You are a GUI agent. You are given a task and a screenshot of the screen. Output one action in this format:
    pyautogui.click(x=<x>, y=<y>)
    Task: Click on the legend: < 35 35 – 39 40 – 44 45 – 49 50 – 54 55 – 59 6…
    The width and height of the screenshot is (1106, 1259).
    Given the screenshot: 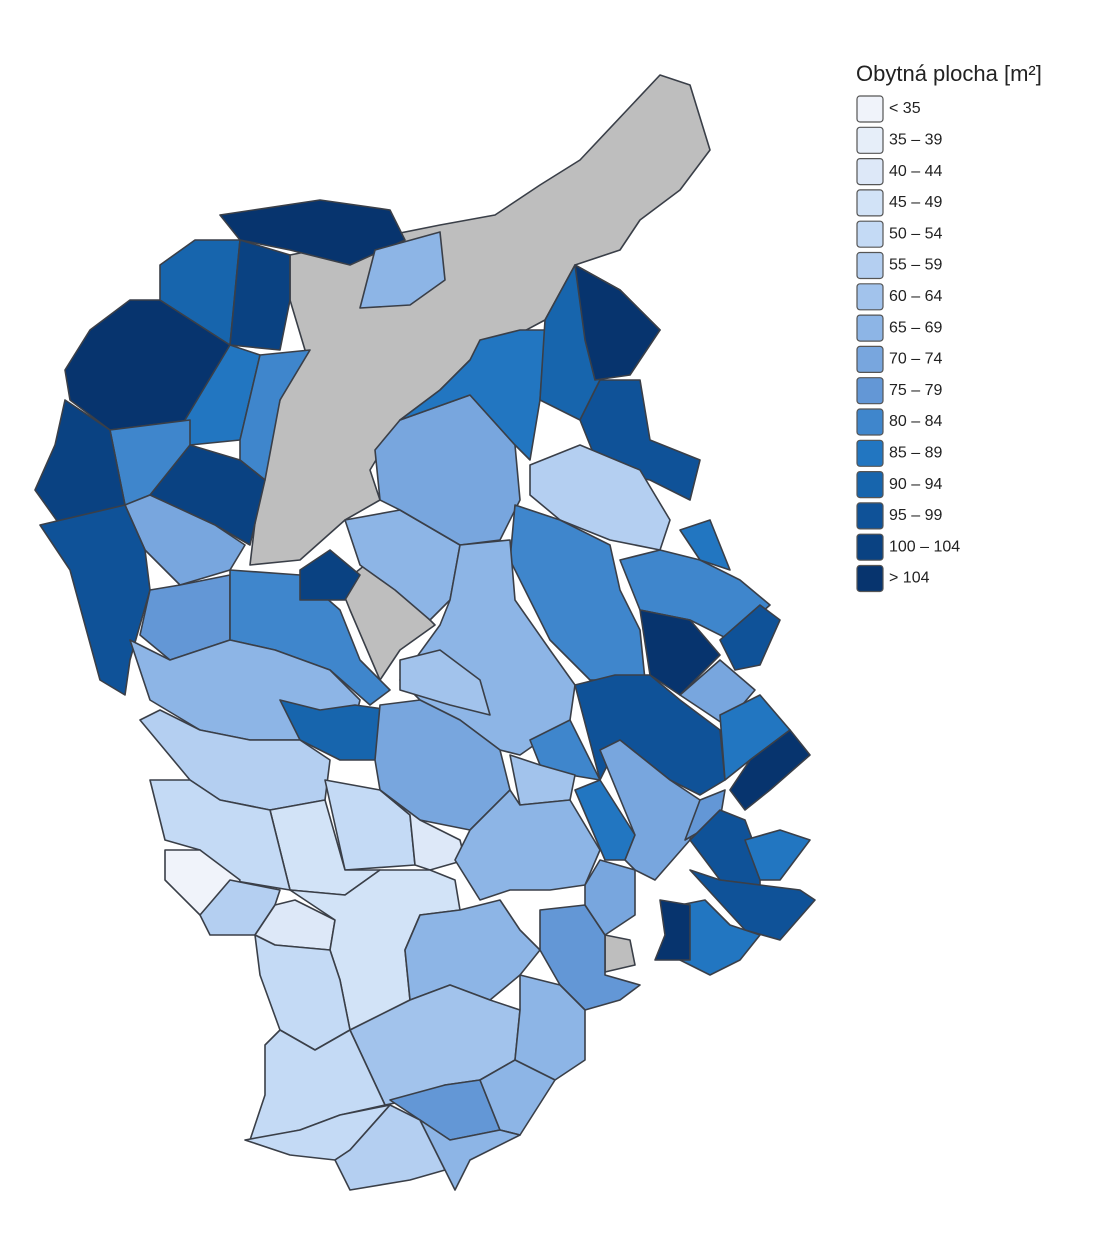 What is the action you would take?
    pyautogui.click(x=908, y=344)
    